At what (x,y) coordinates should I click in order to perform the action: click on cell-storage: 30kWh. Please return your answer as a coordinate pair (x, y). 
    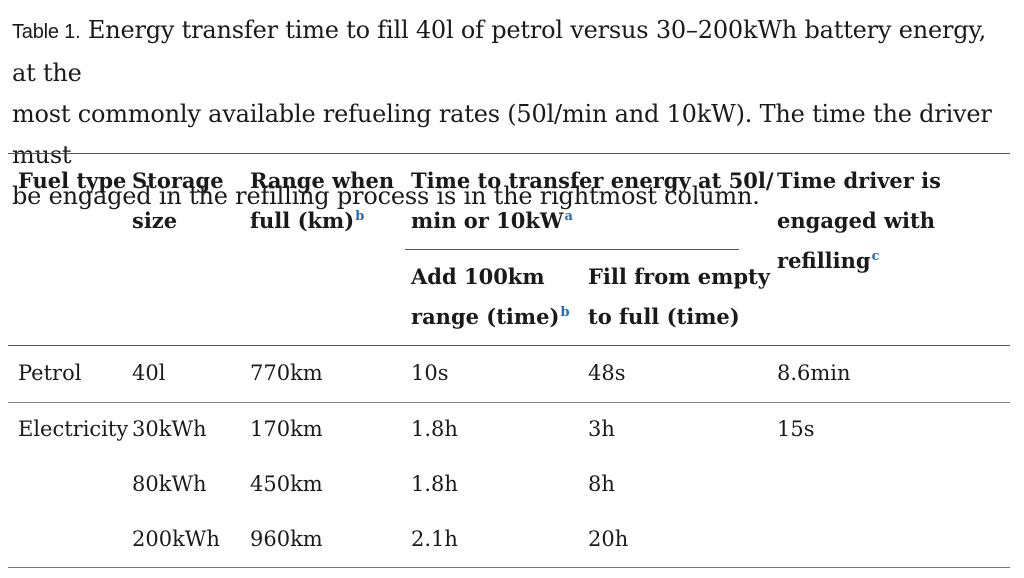
    Looking at the image, I should click on (169, 429).